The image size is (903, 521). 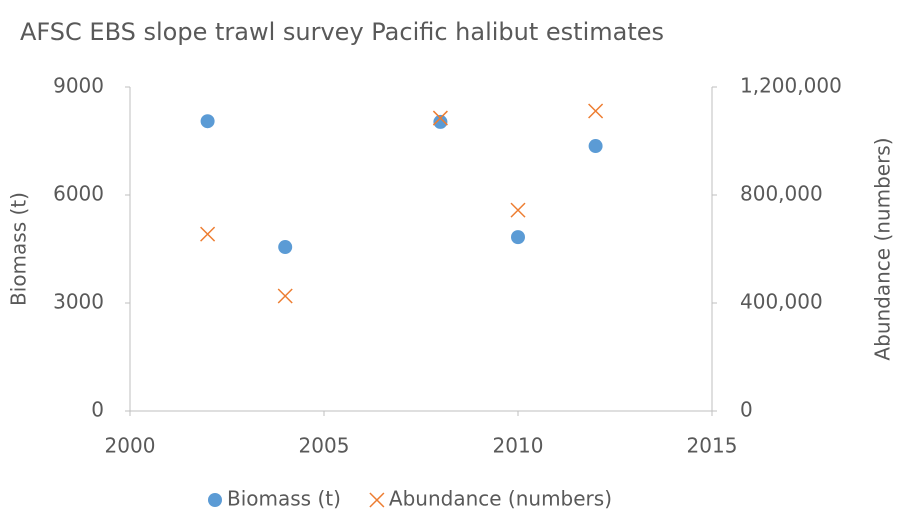 What do you see at coordinates (78, 302) in the screenshot?
I see `y-tick-label: 3000` at bounding box center [78, 302].